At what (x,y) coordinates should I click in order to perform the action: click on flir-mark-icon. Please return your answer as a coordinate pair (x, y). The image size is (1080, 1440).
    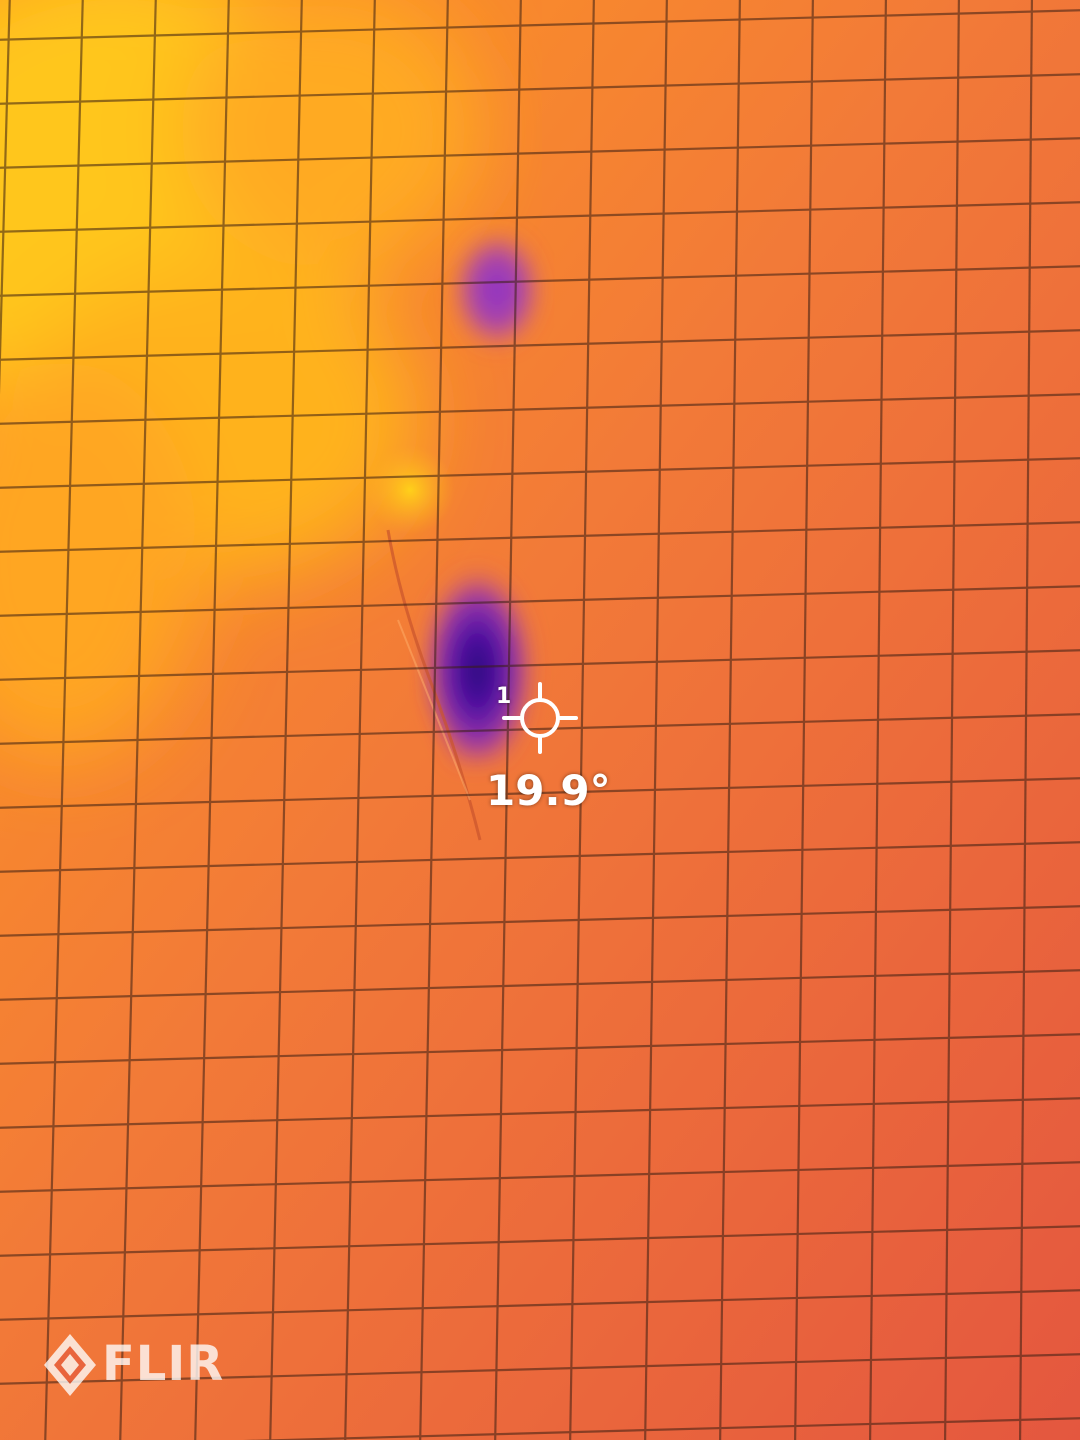
    Looking at the image, I should click on (70, 1365).